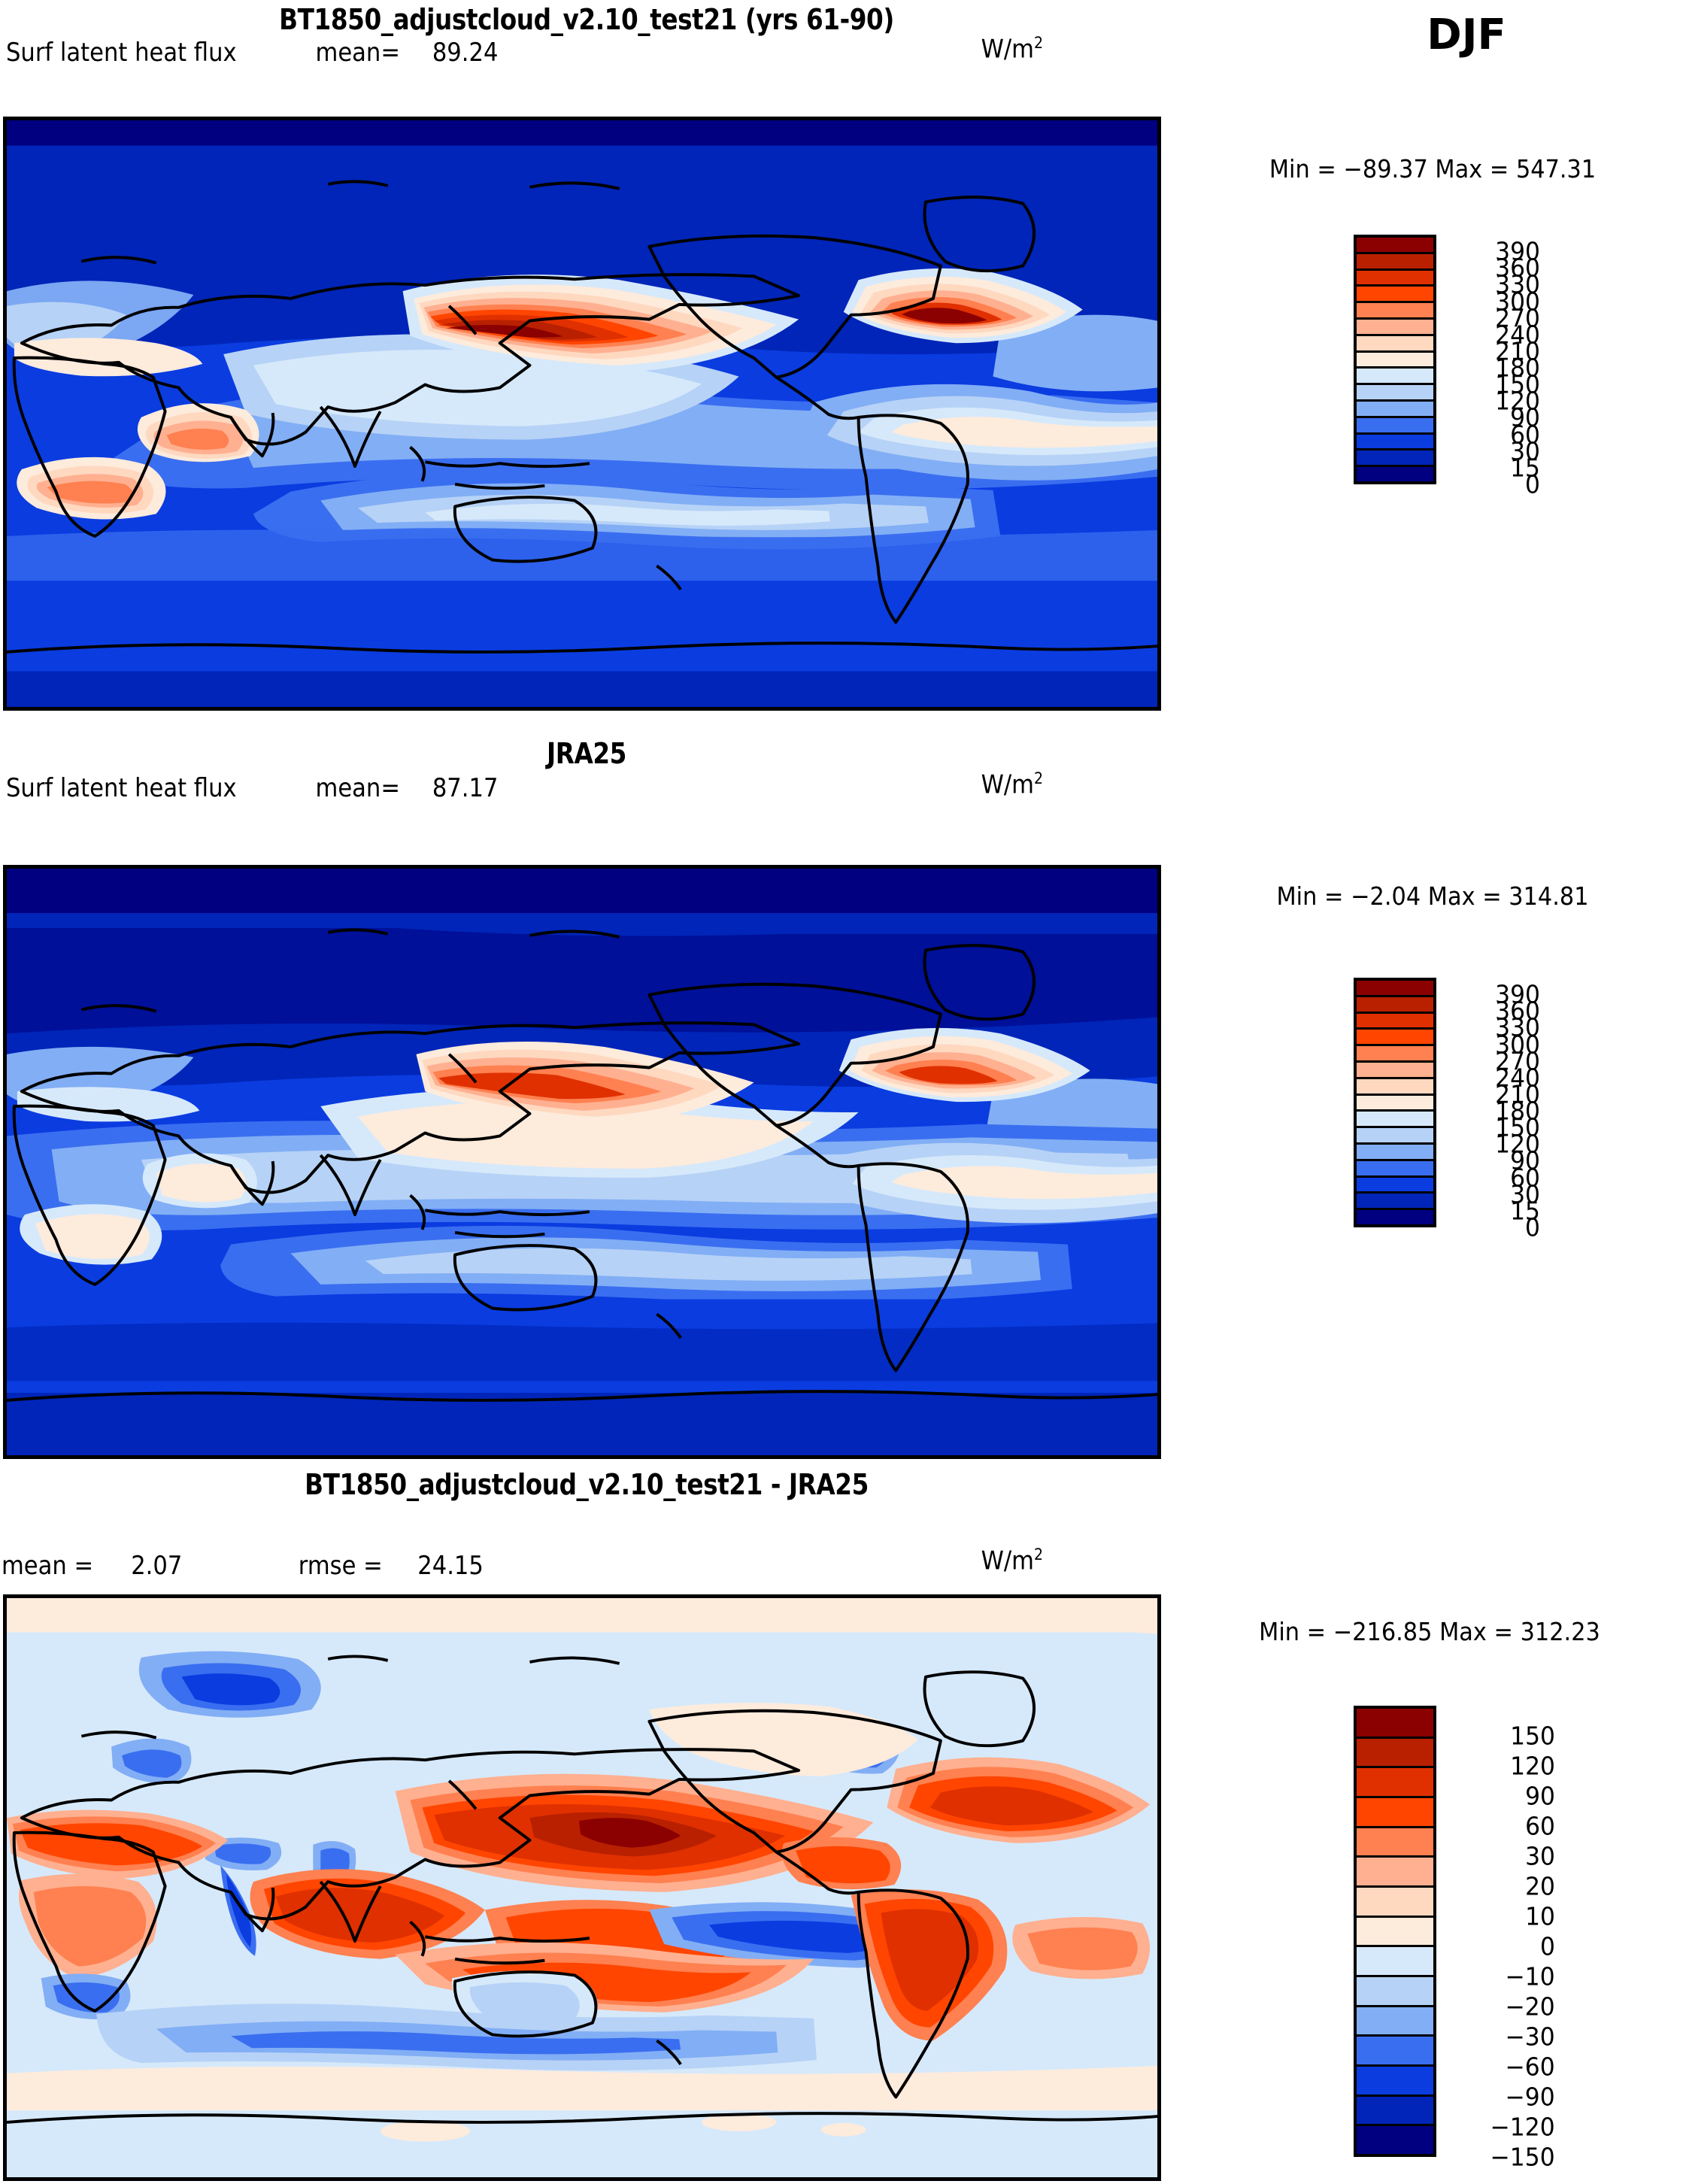 The width and height of the screenshot is (1686, 2184). Describe the element at coordinates (252, 788) in the screenshot. I see `panel-variable-obs: Surf latent heat flux mean= 87.17` at that location.